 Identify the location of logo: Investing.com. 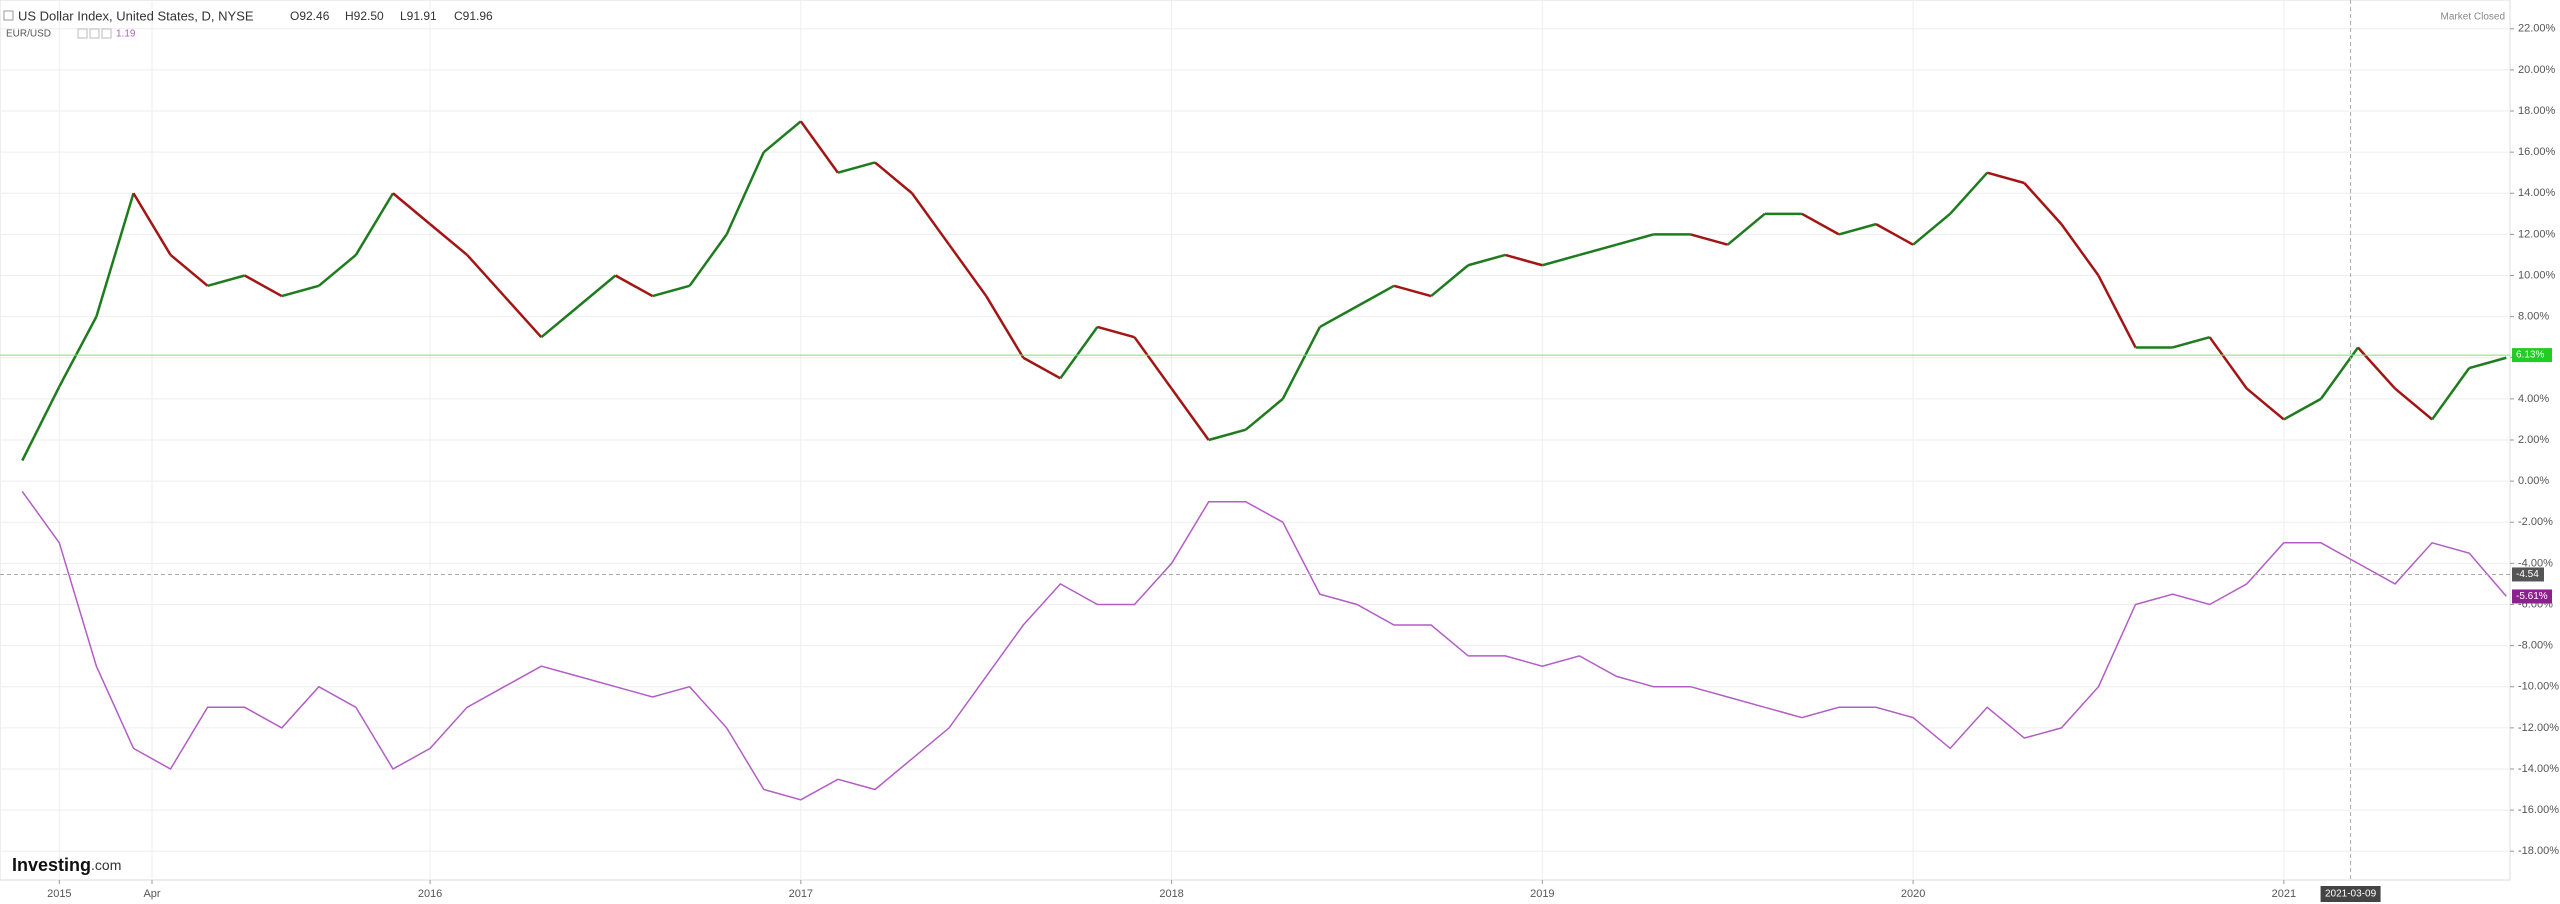
(66, 865).